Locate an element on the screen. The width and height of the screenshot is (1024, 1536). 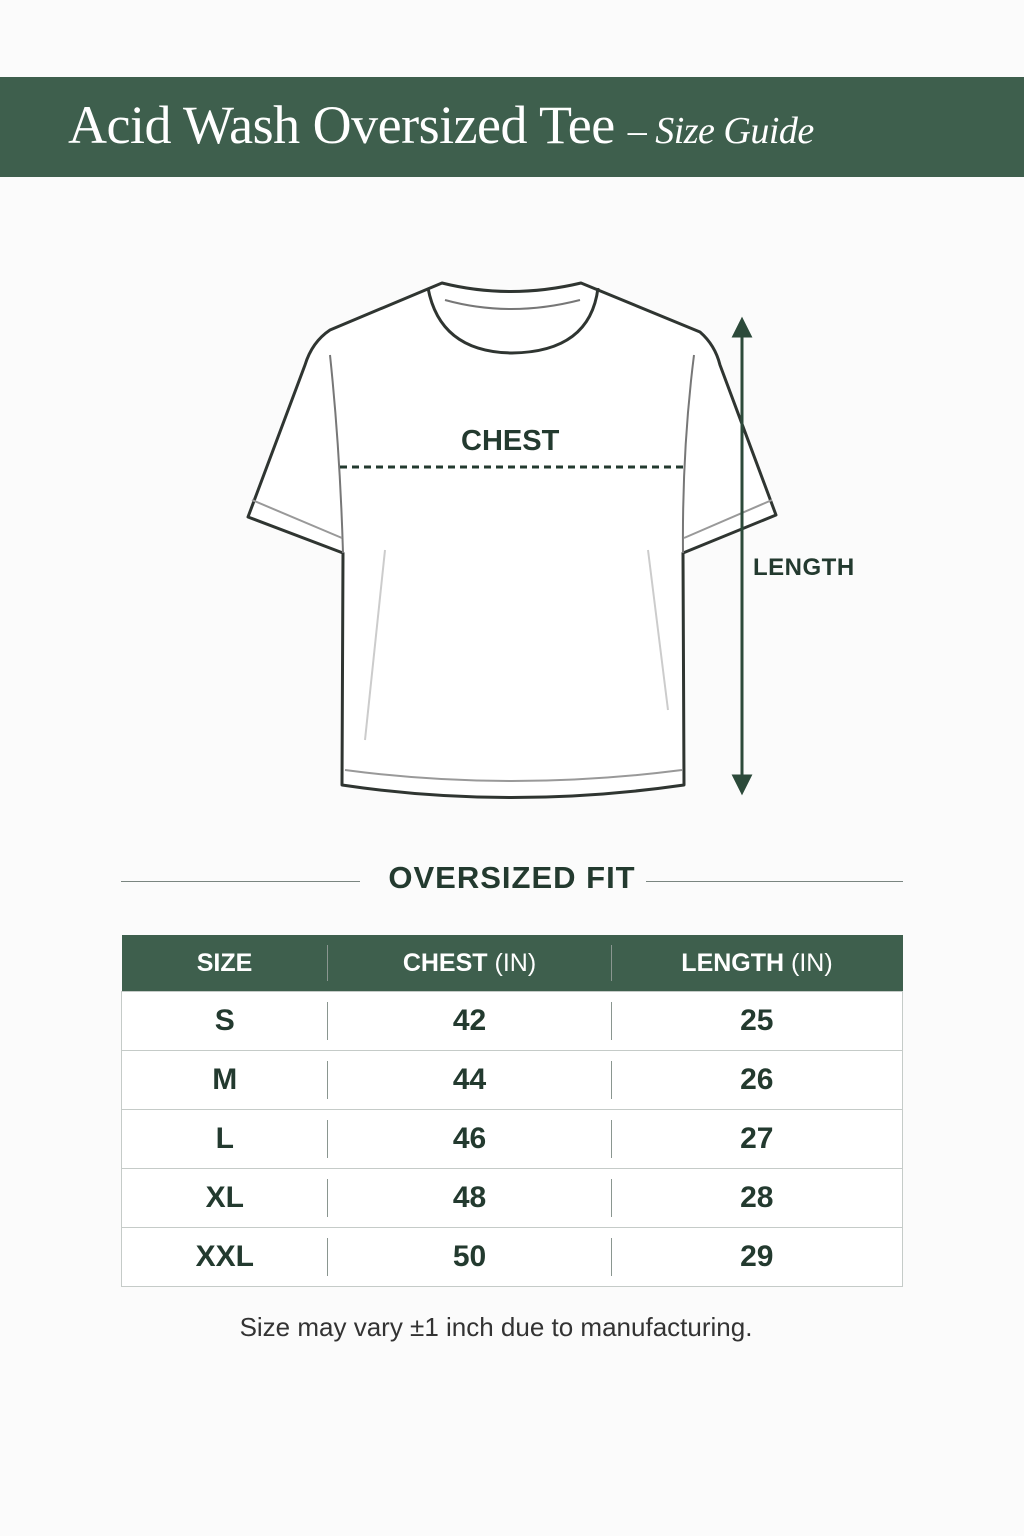
chest-cell: 44 is located at coordinates (469, 1080).